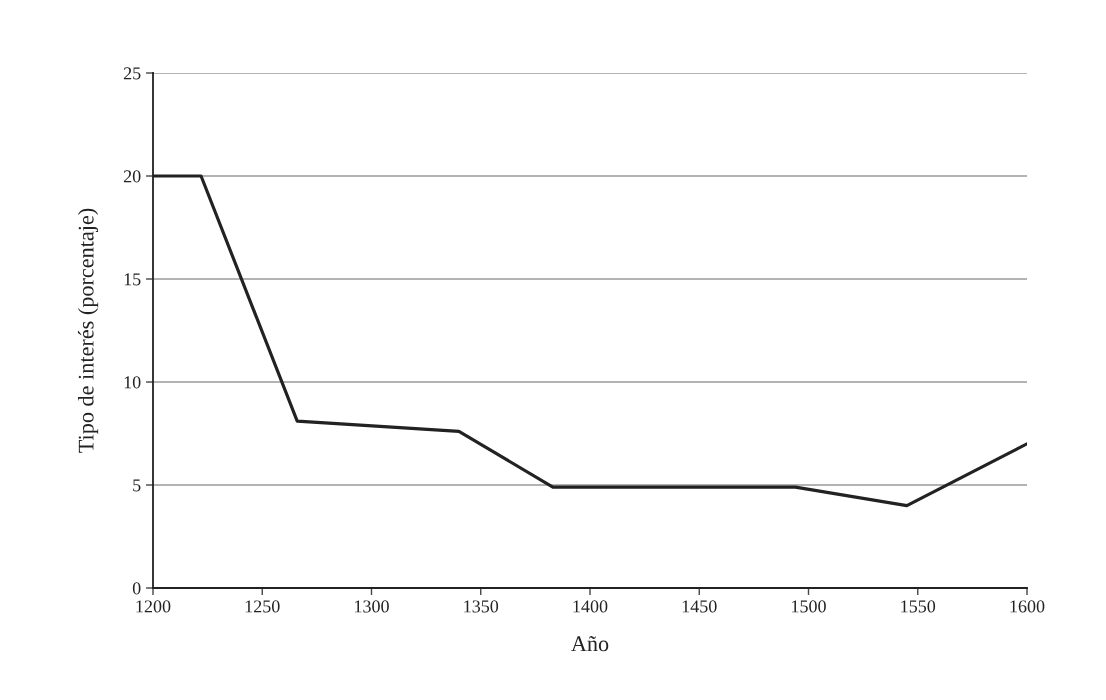  I want to click on y-tick-label: 5, so click(137, 485).